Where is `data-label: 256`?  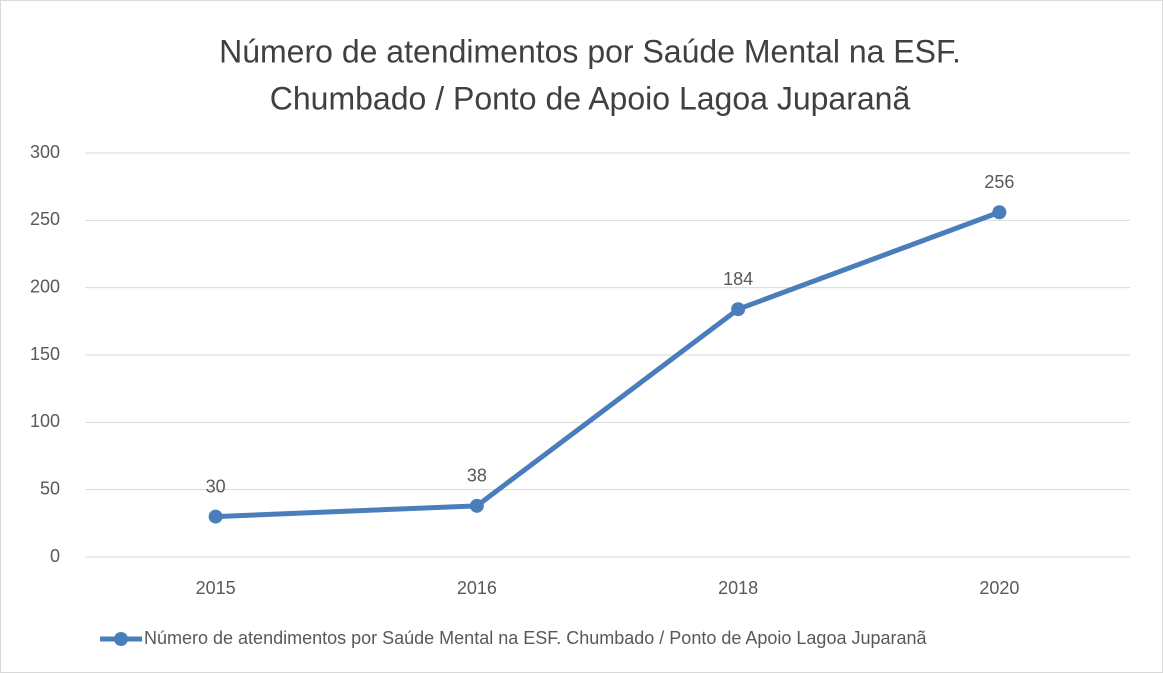
data-label: 256 is located at coordinates (999, 182).